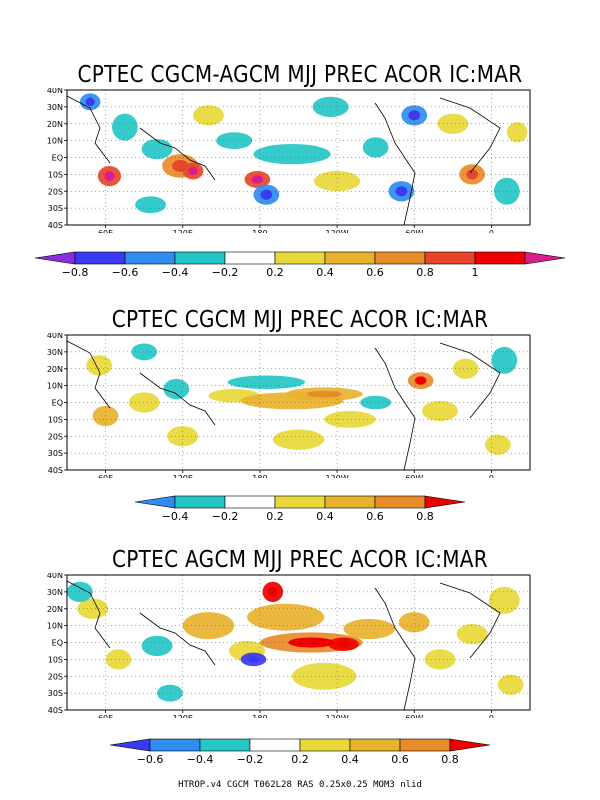  What do you see at coordinates (105, 716) in the screenshot?
I see `x-tick-label: 60E` at bounding box center [105, 716].